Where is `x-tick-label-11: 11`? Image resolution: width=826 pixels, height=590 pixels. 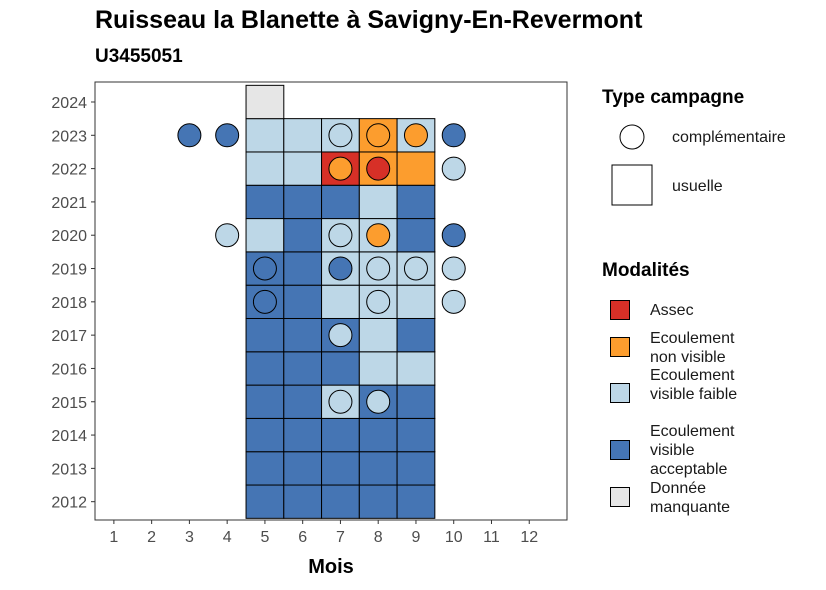 x-tick-label-11: 11 is located at coordinates (491, 537).